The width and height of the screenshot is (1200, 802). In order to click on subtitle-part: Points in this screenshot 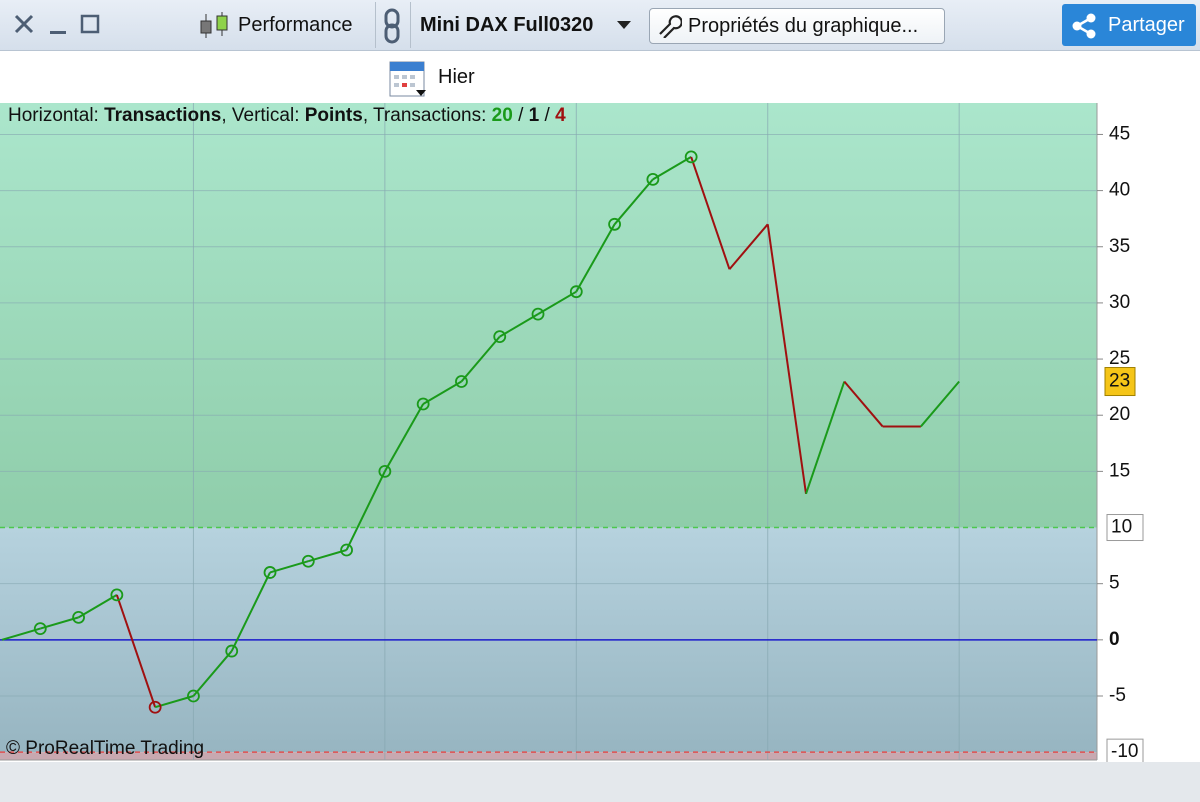, I will do `click(334, 115)`.